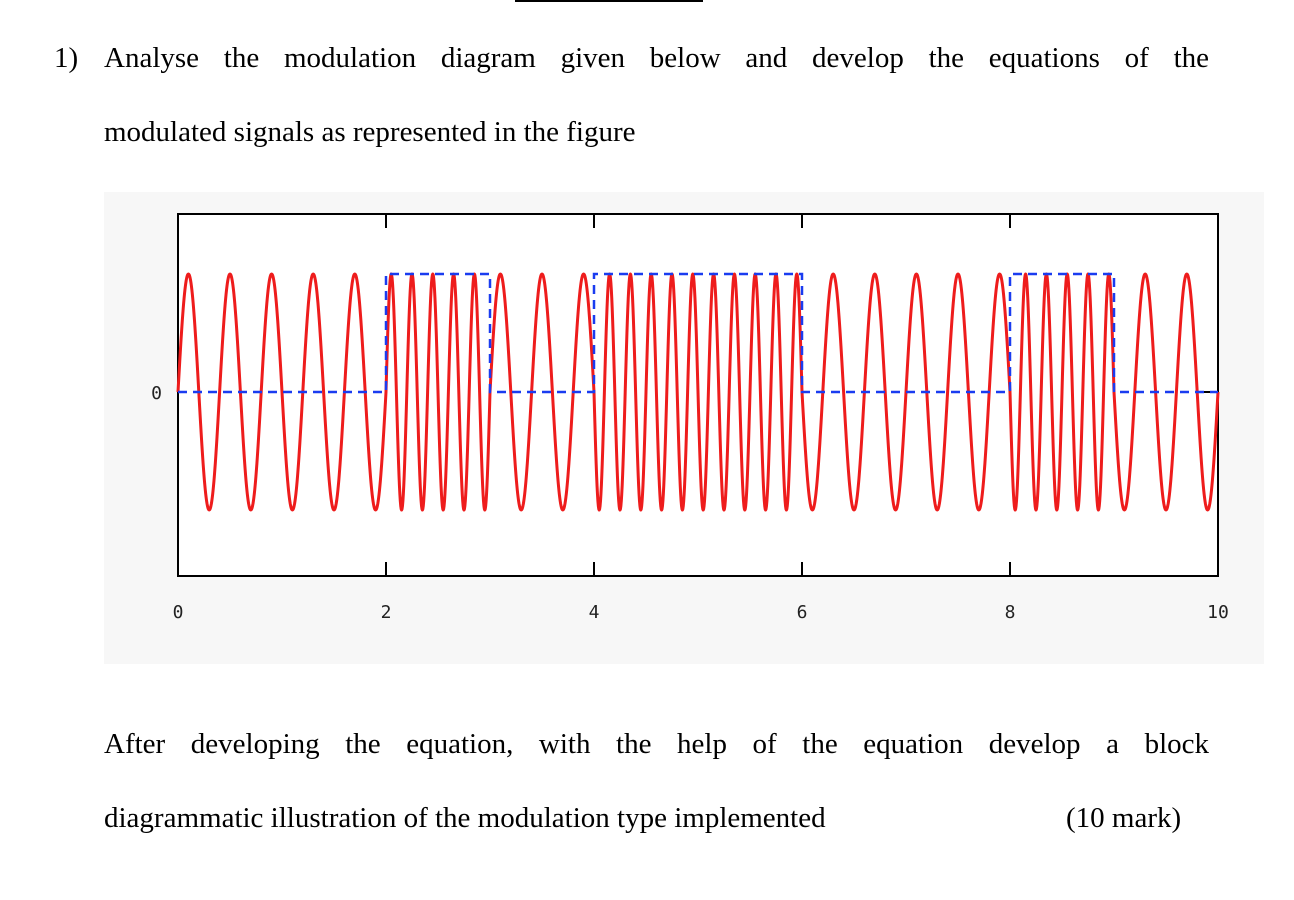  I want to click on top-rule, so click(609, 1).